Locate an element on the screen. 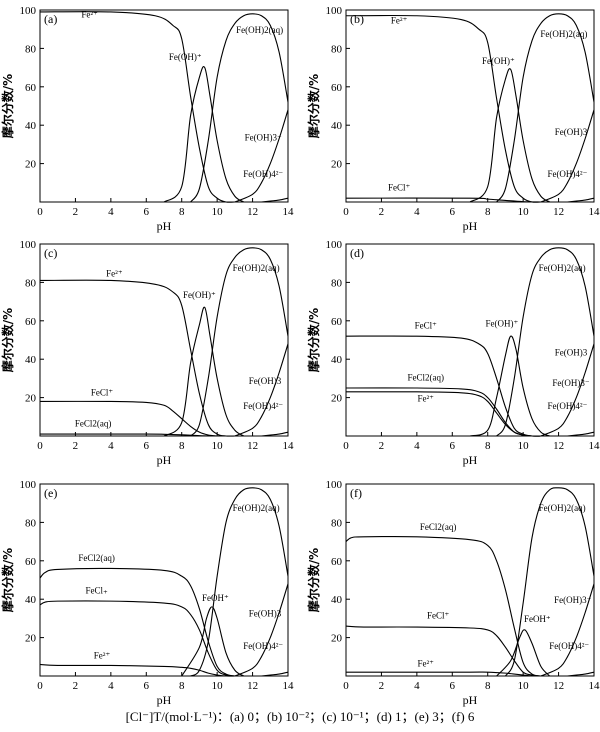 This screenshot has width=600, height=732. series-label-fe-oh-42-minus: Fe(OH)4²⁻ is located at coordinates (263, 646).